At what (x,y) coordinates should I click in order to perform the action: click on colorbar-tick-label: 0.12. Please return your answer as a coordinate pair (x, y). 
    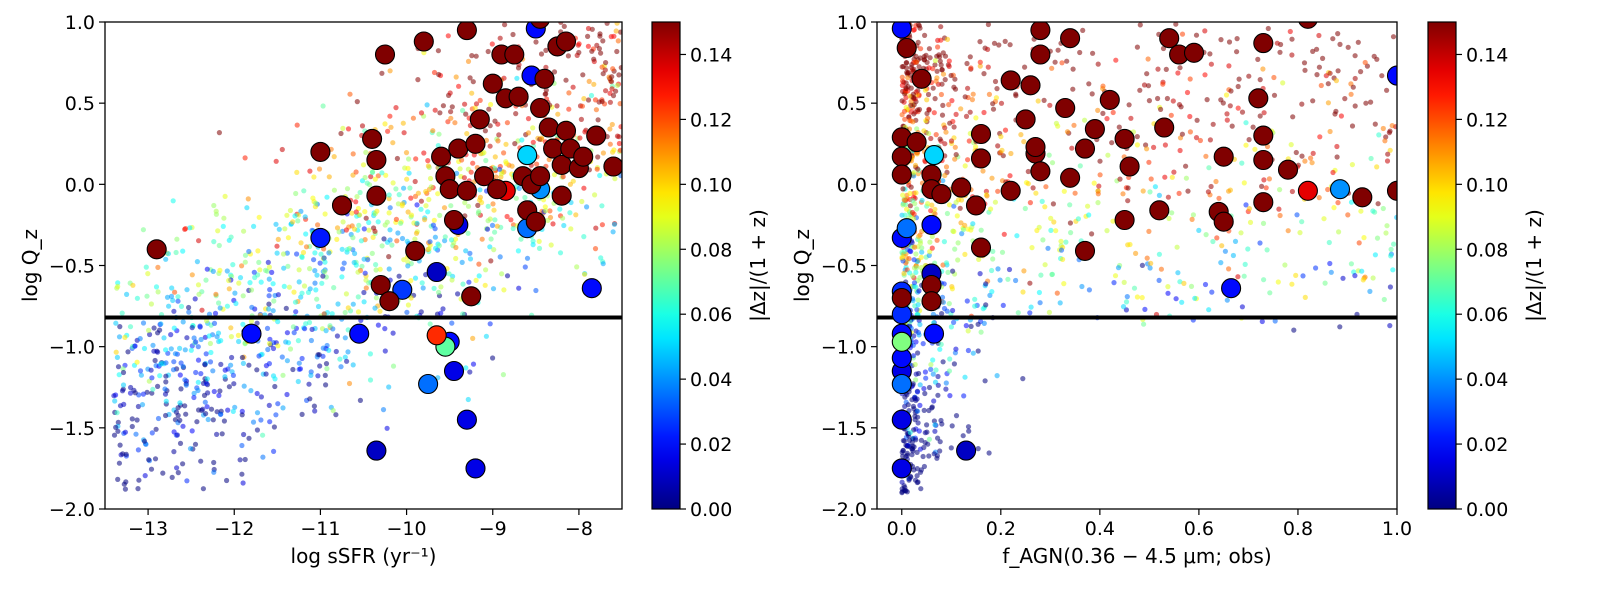
    Looking at the image, I should click on (711, 120).